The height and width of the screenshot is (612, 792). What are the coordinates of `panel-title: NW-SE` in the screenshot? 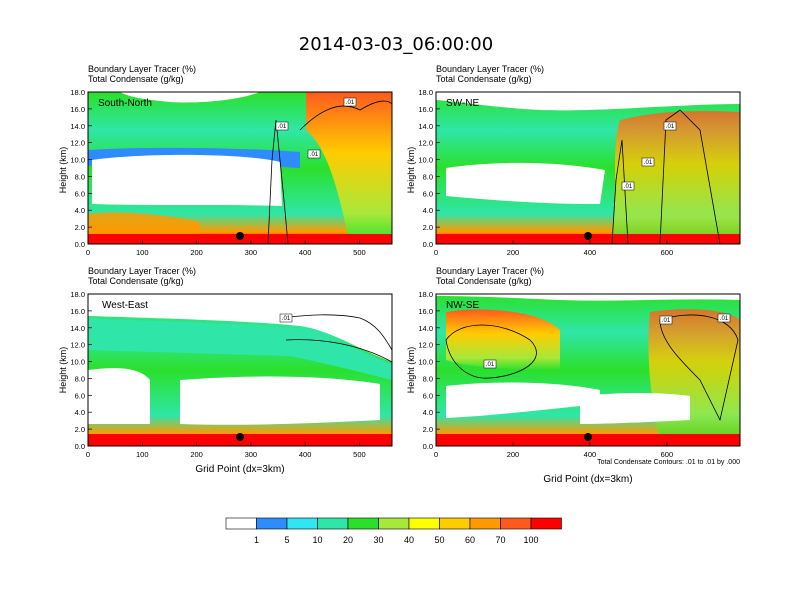 It's located at (462, 305).